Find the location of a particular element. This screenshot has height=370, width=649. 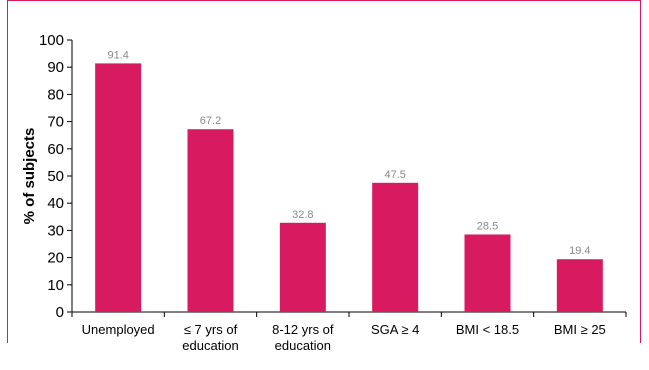

category-label: BMI ≥ 25 is located at coordinates (580, 329).